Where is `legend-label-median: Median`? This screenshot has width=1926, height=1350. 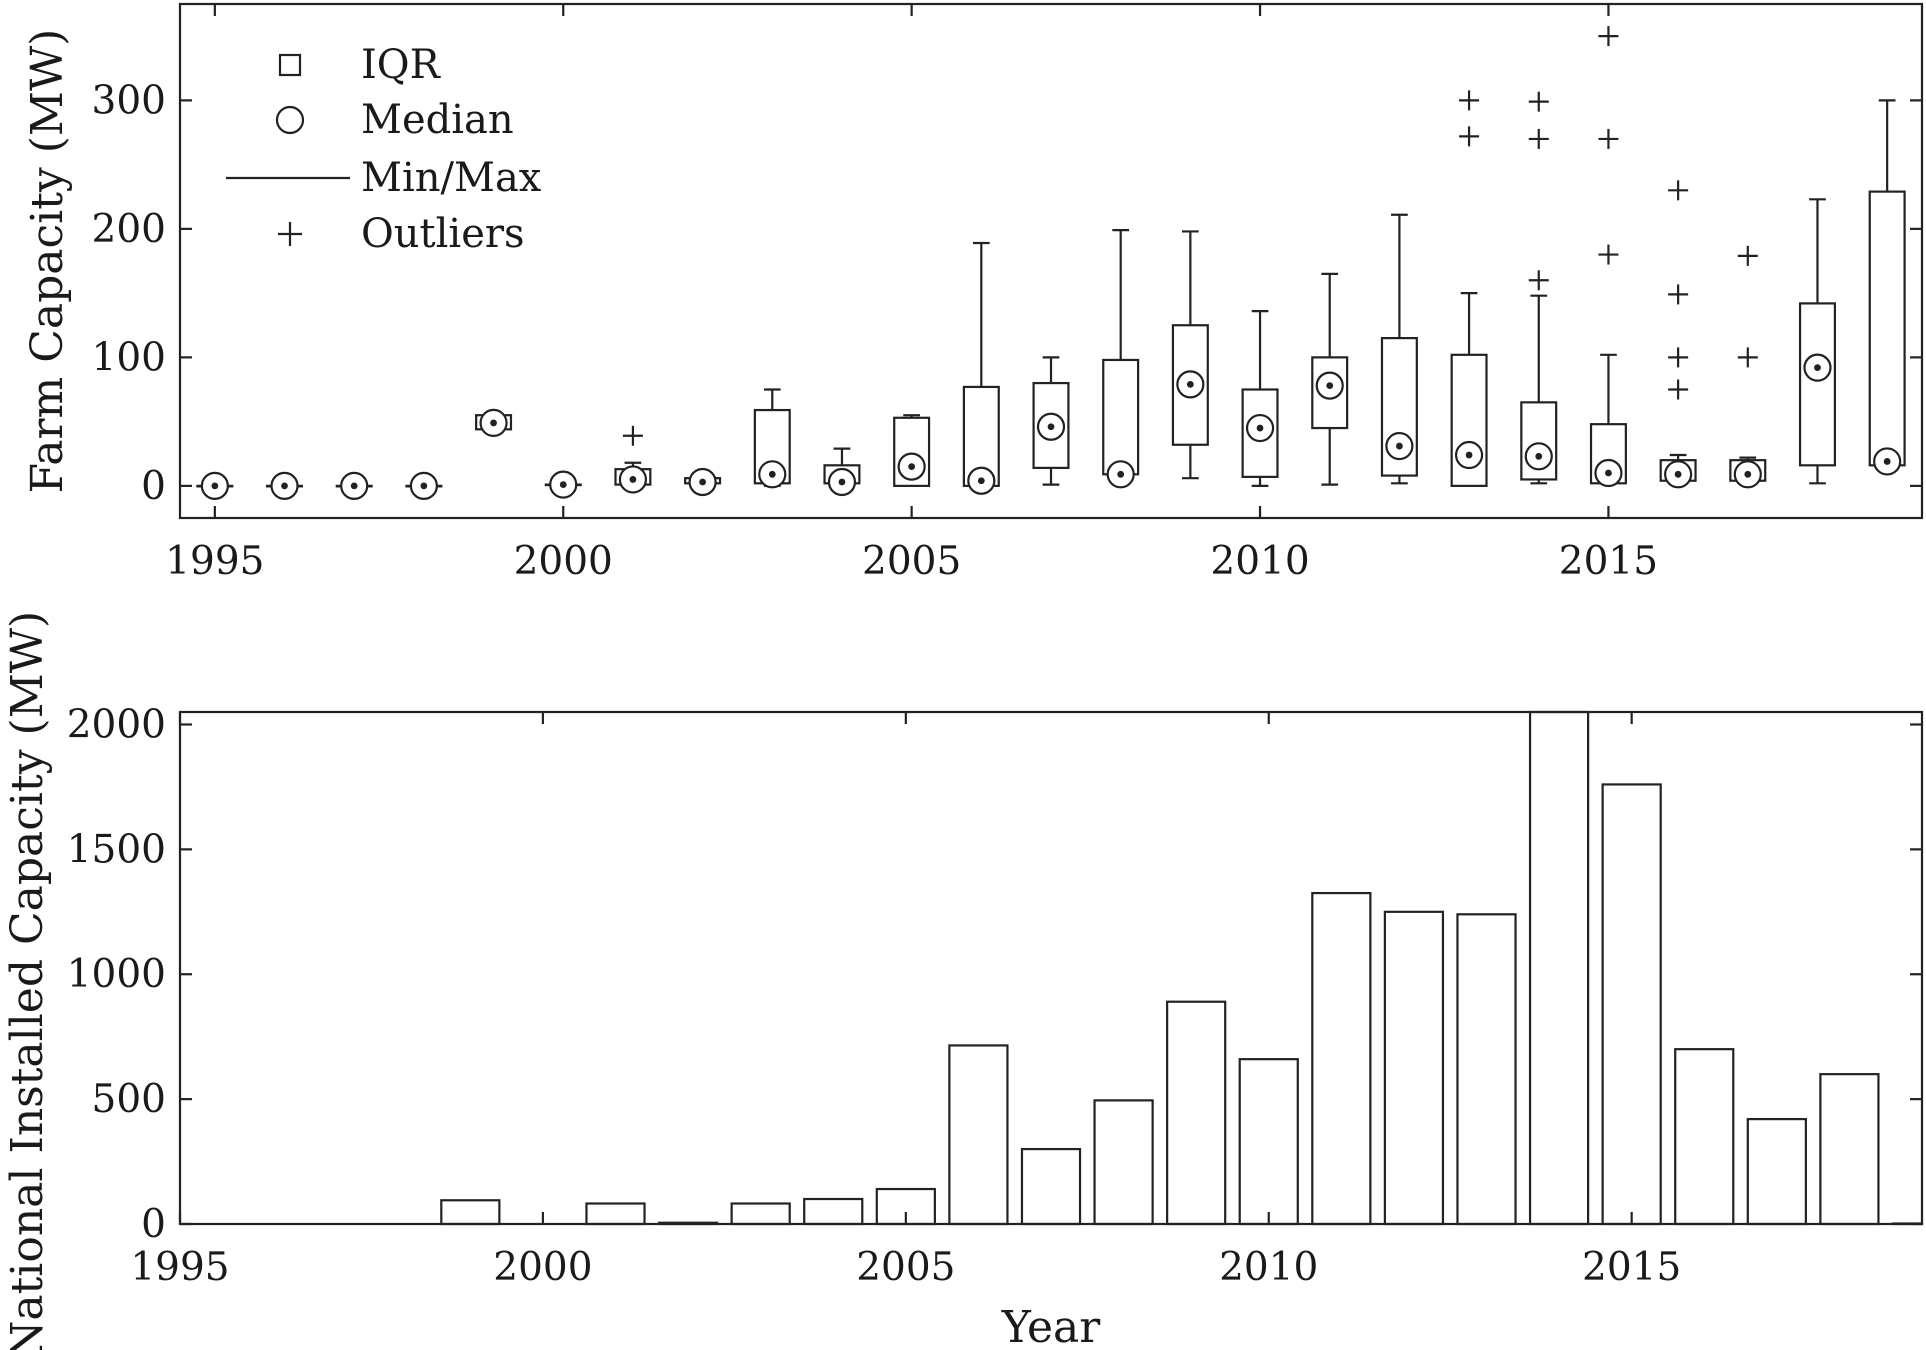
legend-label-median: Median is located at coordinates (437, 120).